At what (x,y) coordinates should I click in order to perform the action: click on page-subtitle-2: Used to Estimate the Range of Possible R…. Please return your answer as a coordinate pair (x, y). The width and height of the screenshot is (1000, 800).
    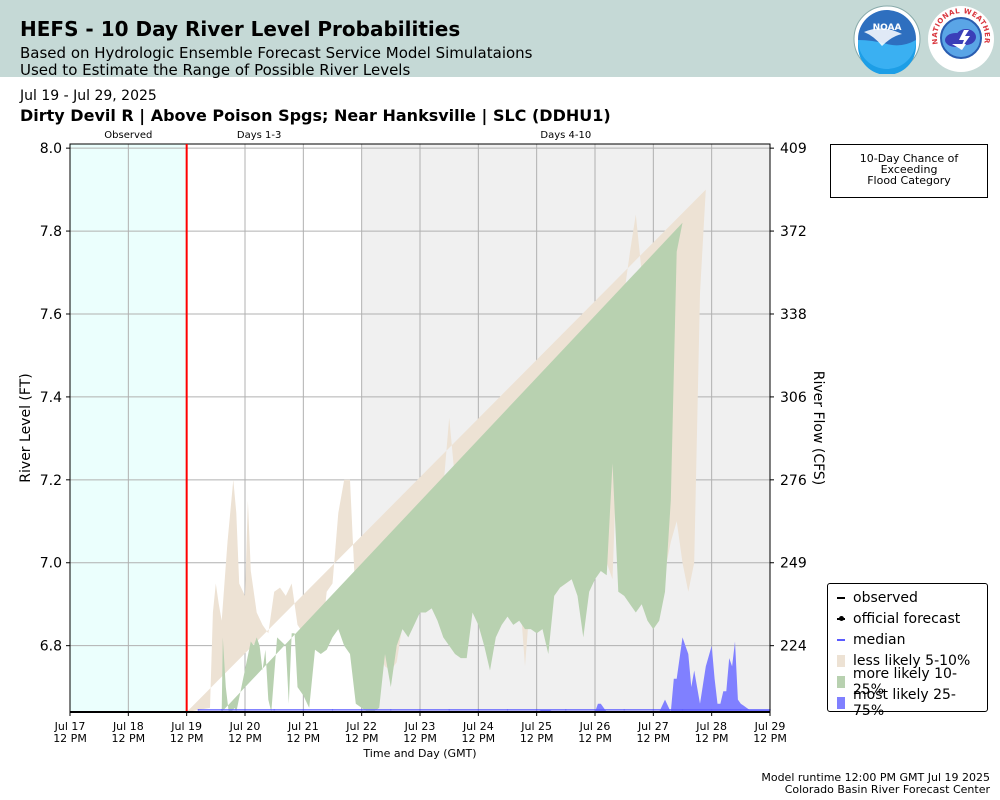
    Looking at the image, I should click on (215, 70).